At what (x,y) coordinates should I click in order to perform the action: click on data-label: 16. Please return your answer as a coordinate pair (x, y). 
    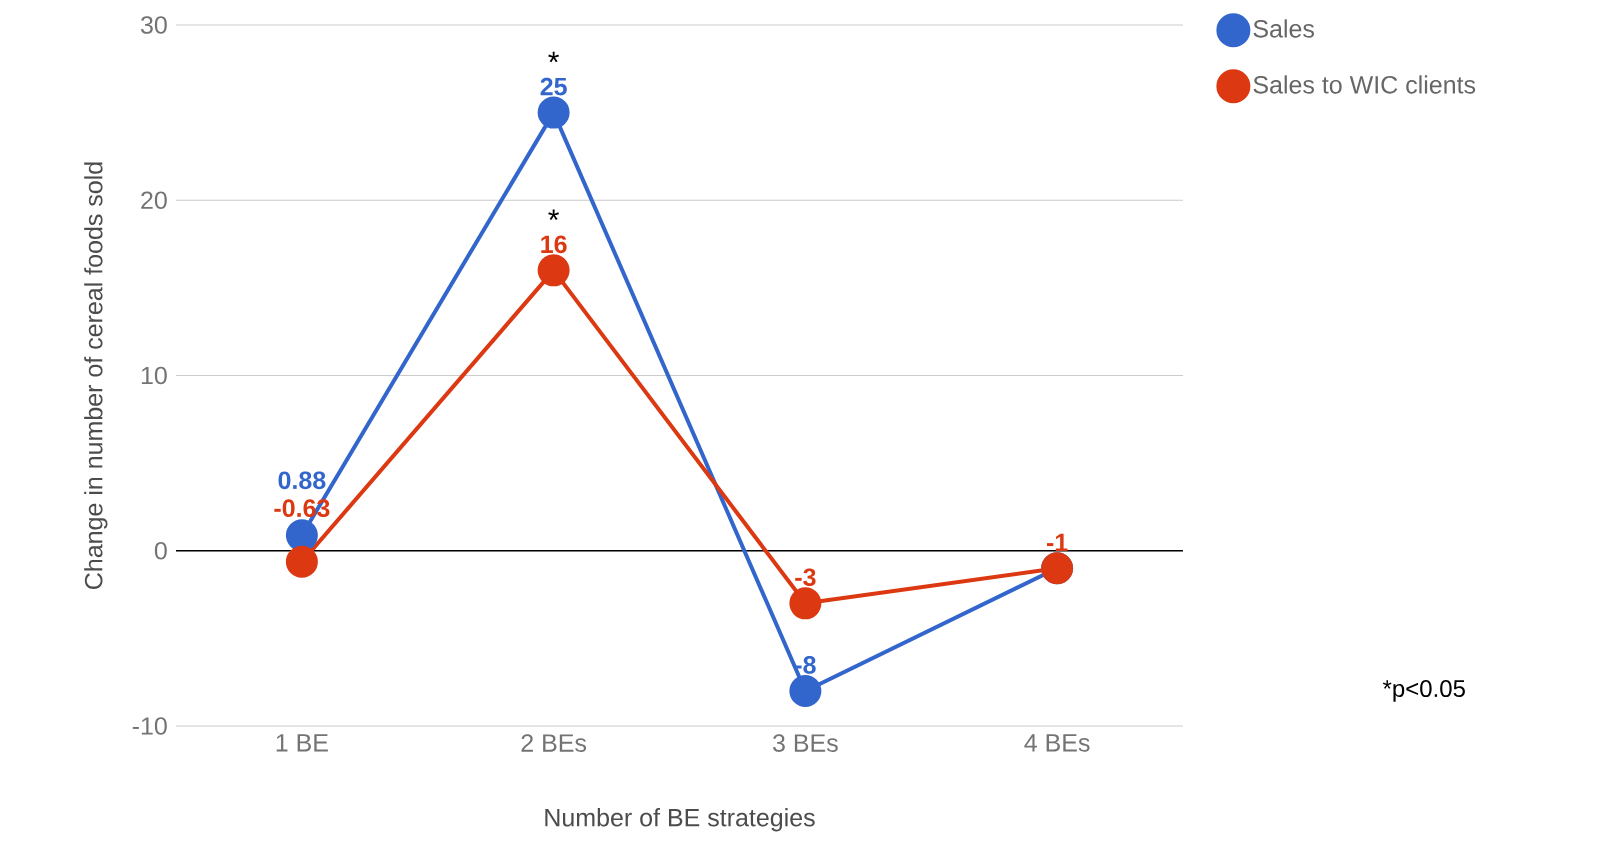
    Looking at the image, I should click on (554, 244).